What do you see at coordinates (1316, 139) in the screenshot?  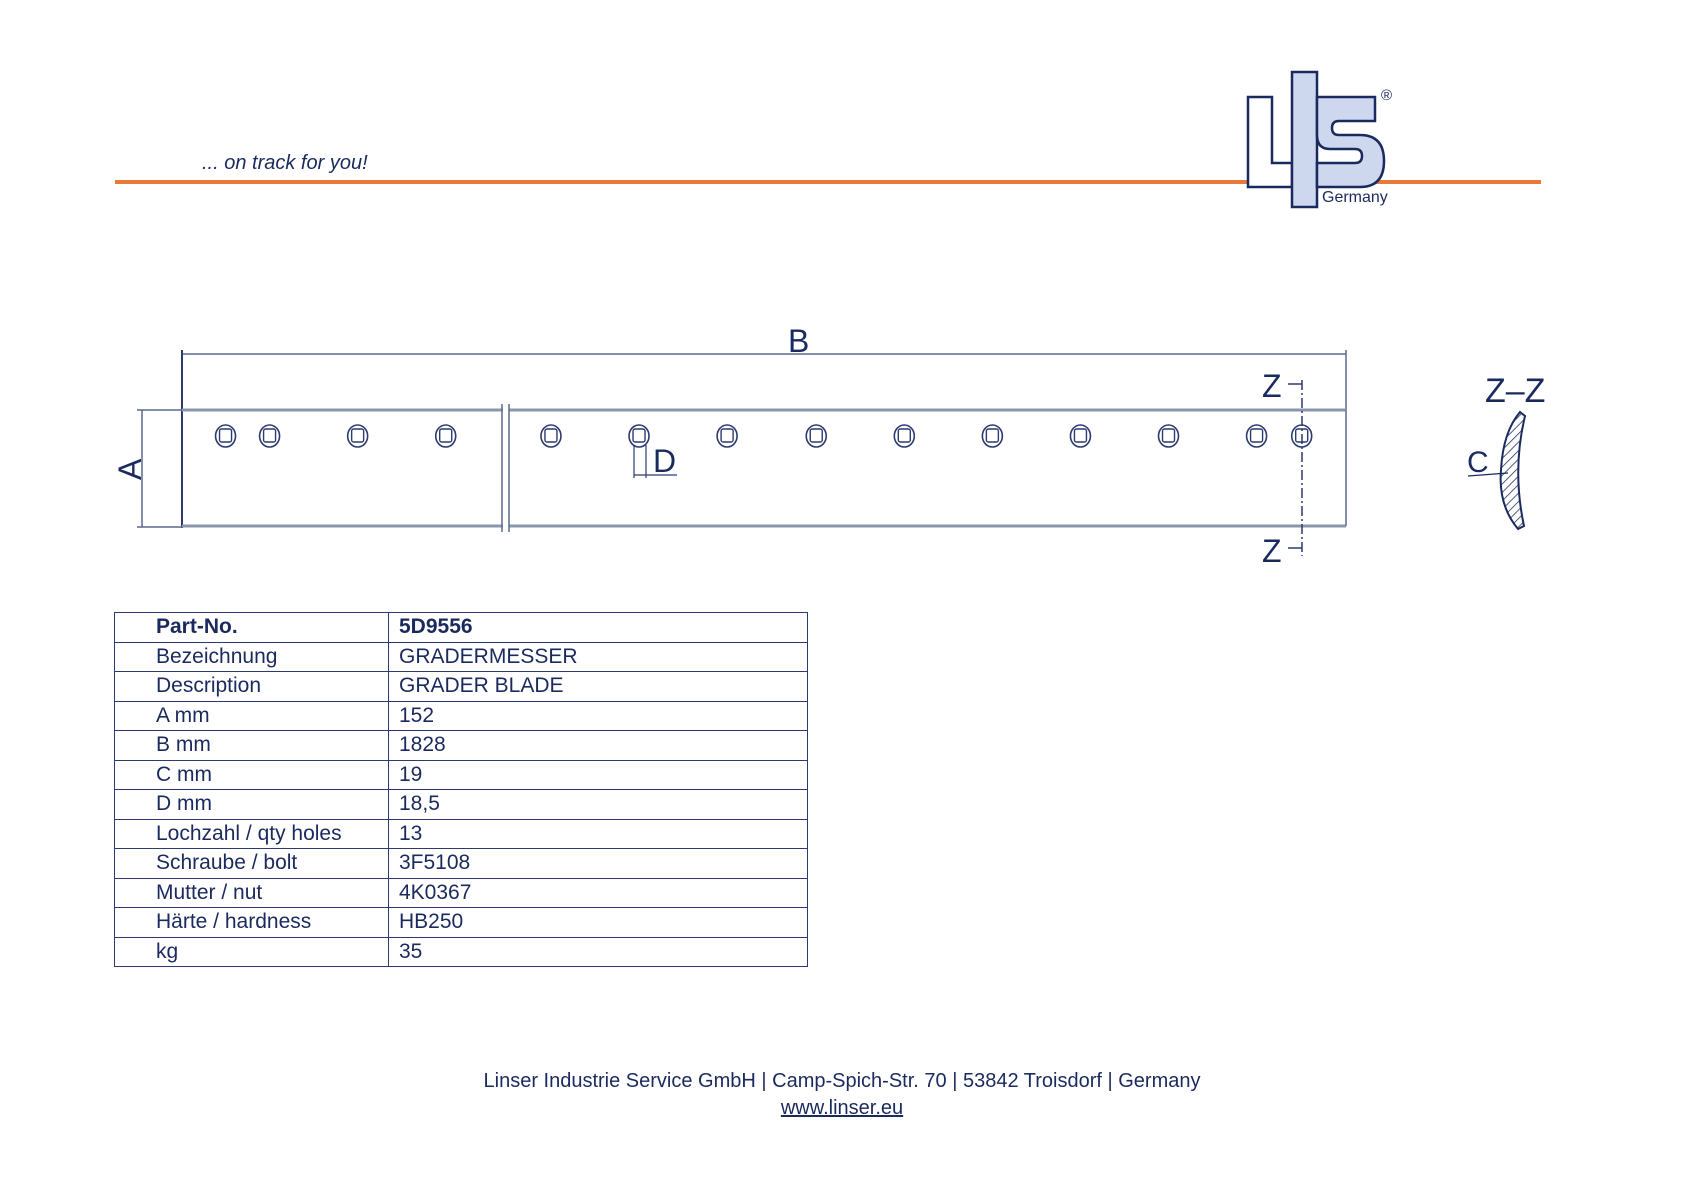 I see `lis-logo` at bounding box center [1316, 139].